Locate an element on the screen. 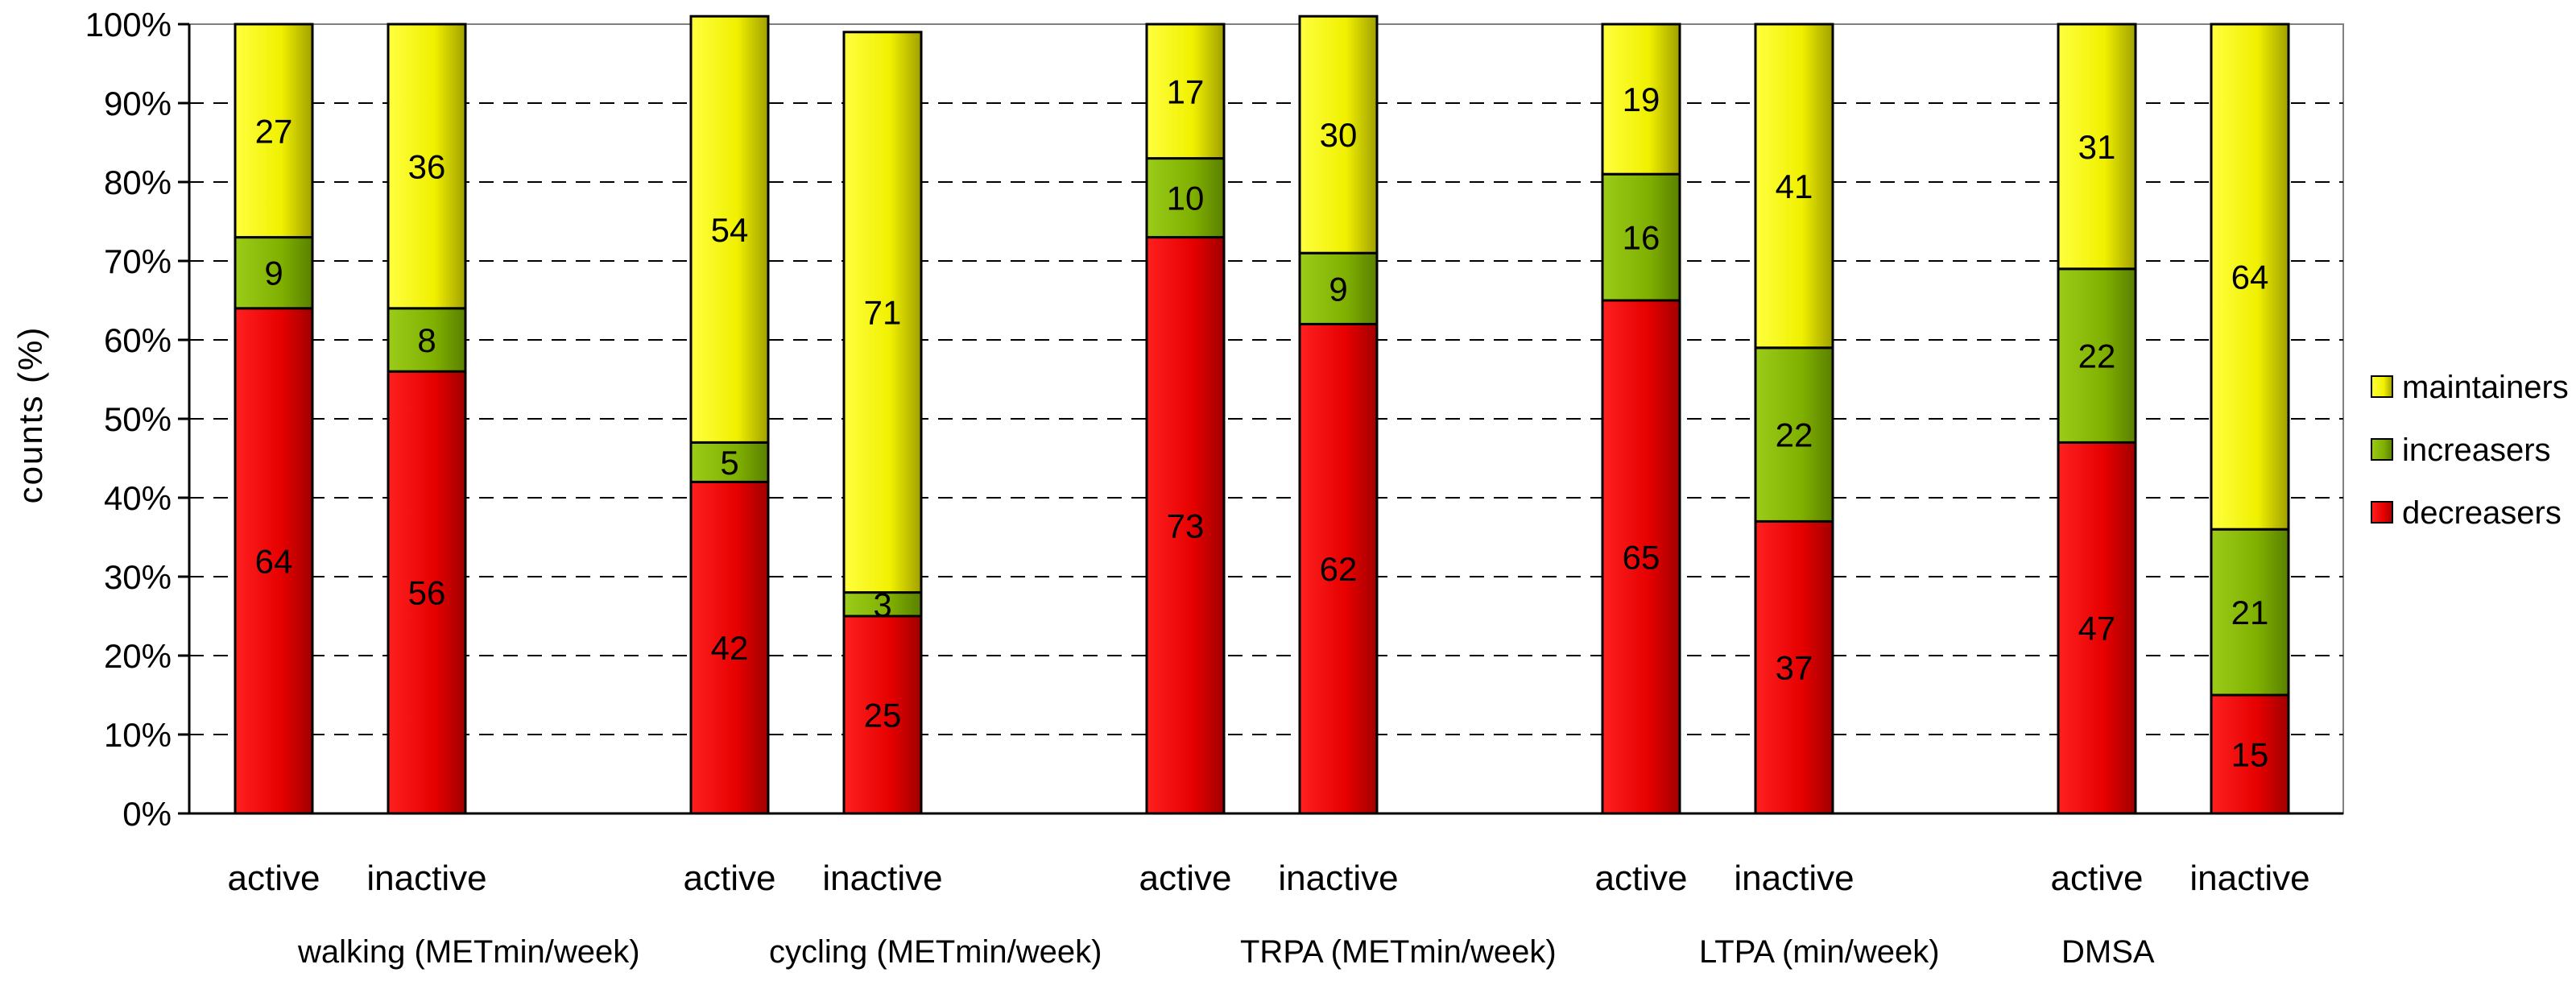  data-label-increasers: 8 is located at coordinates (427, 340).